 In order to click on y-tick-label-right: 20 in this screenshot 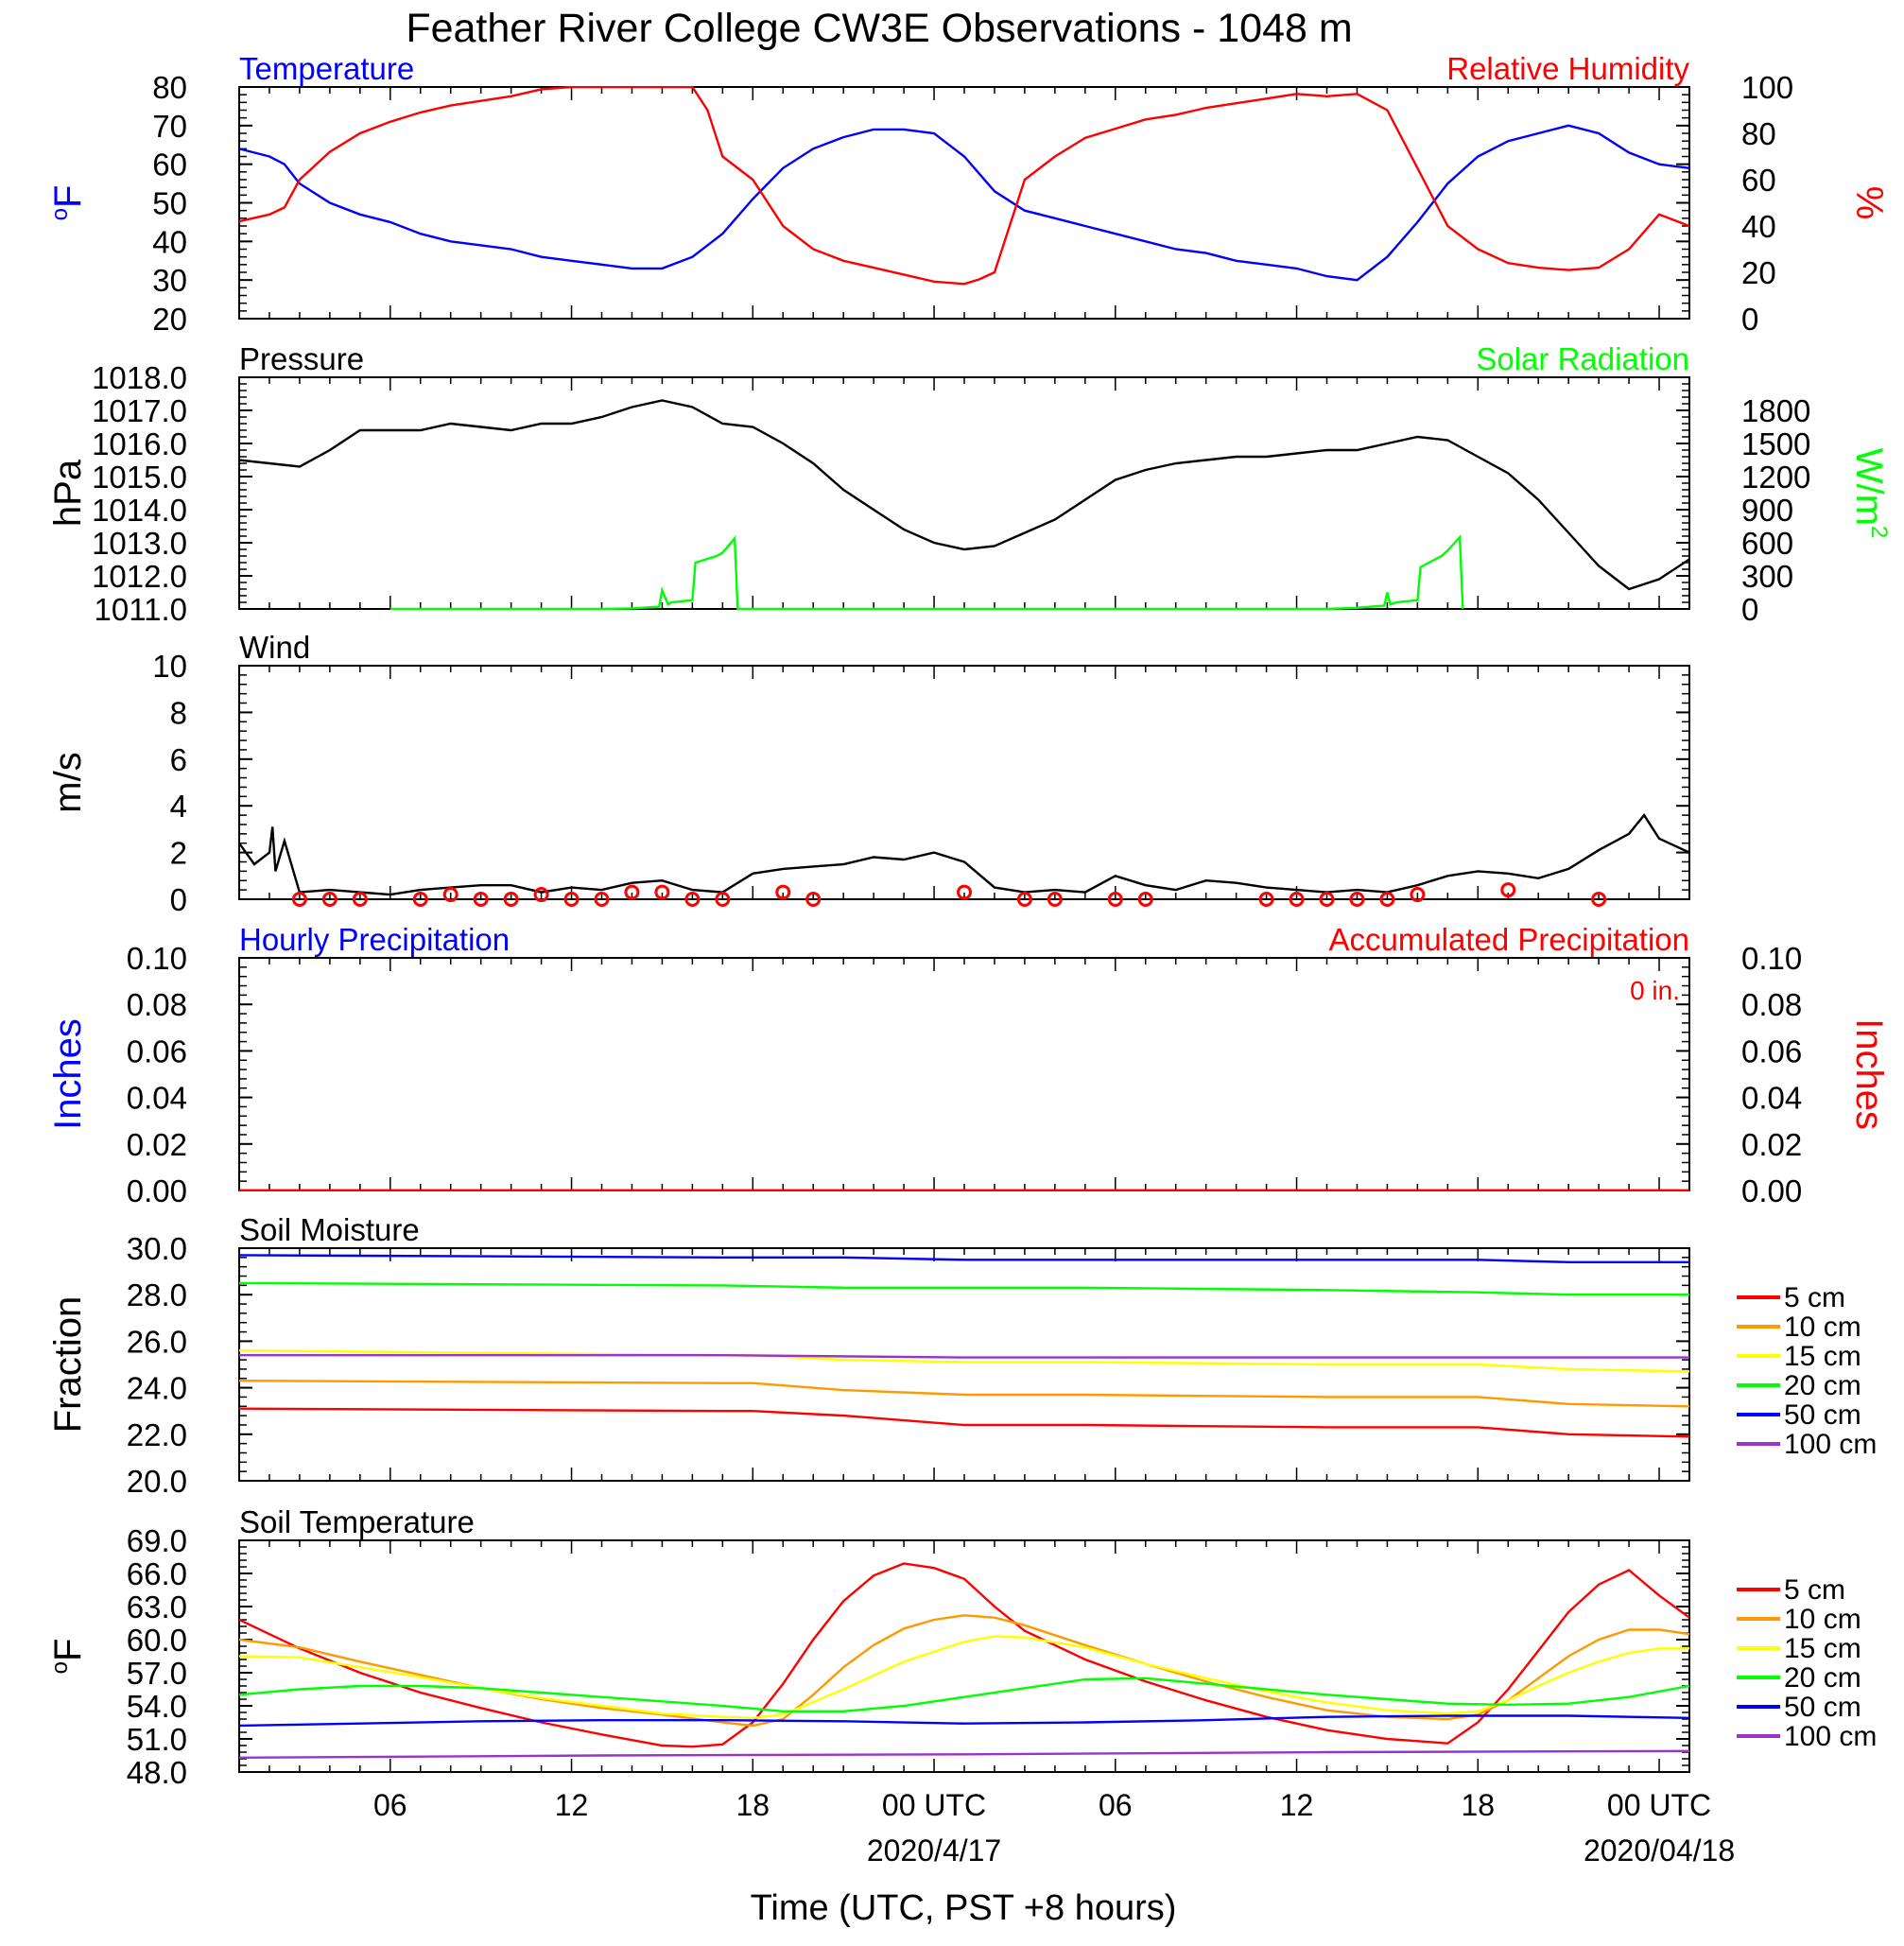, I will do `click(1758, 273)`.